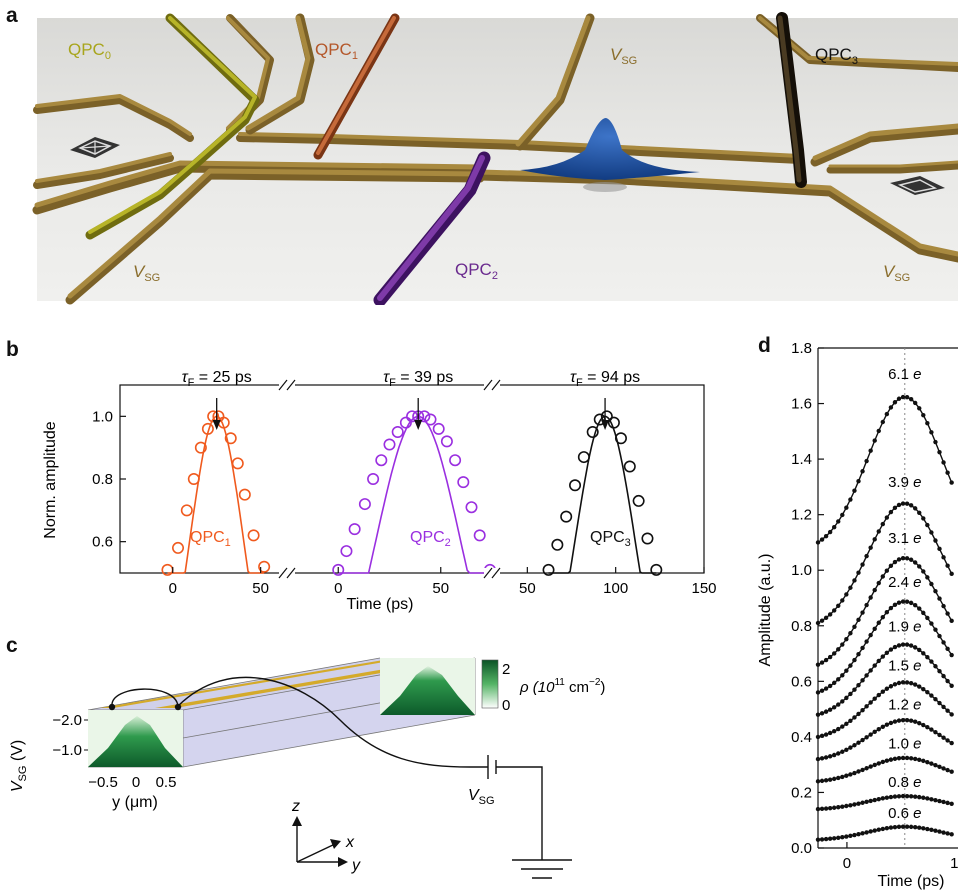 This screenshot has height=894, width=958. I want to click on x-tick-label: 100, so click(615, 588).